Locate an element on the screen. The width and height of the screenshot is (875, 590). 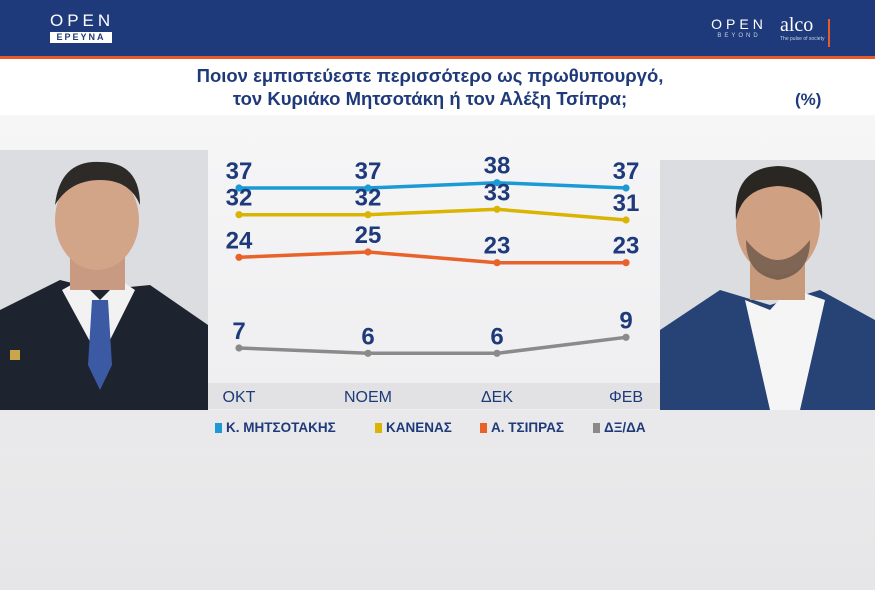
brand-open-text: OPEN is located at coordinates (82, 20).